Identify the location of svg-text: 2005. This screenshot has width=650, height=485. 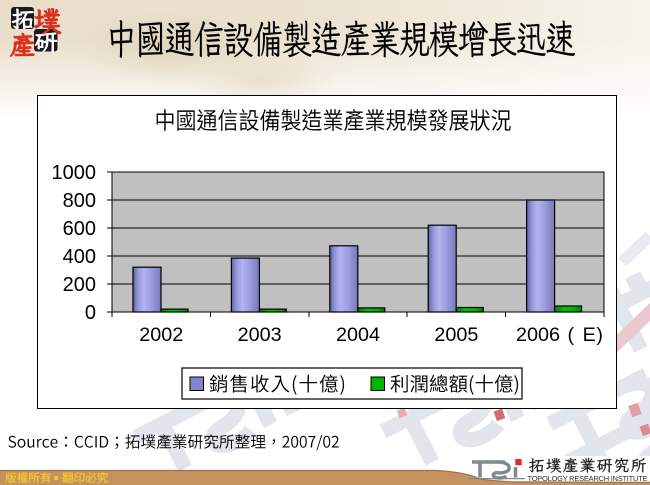
(456, 335).